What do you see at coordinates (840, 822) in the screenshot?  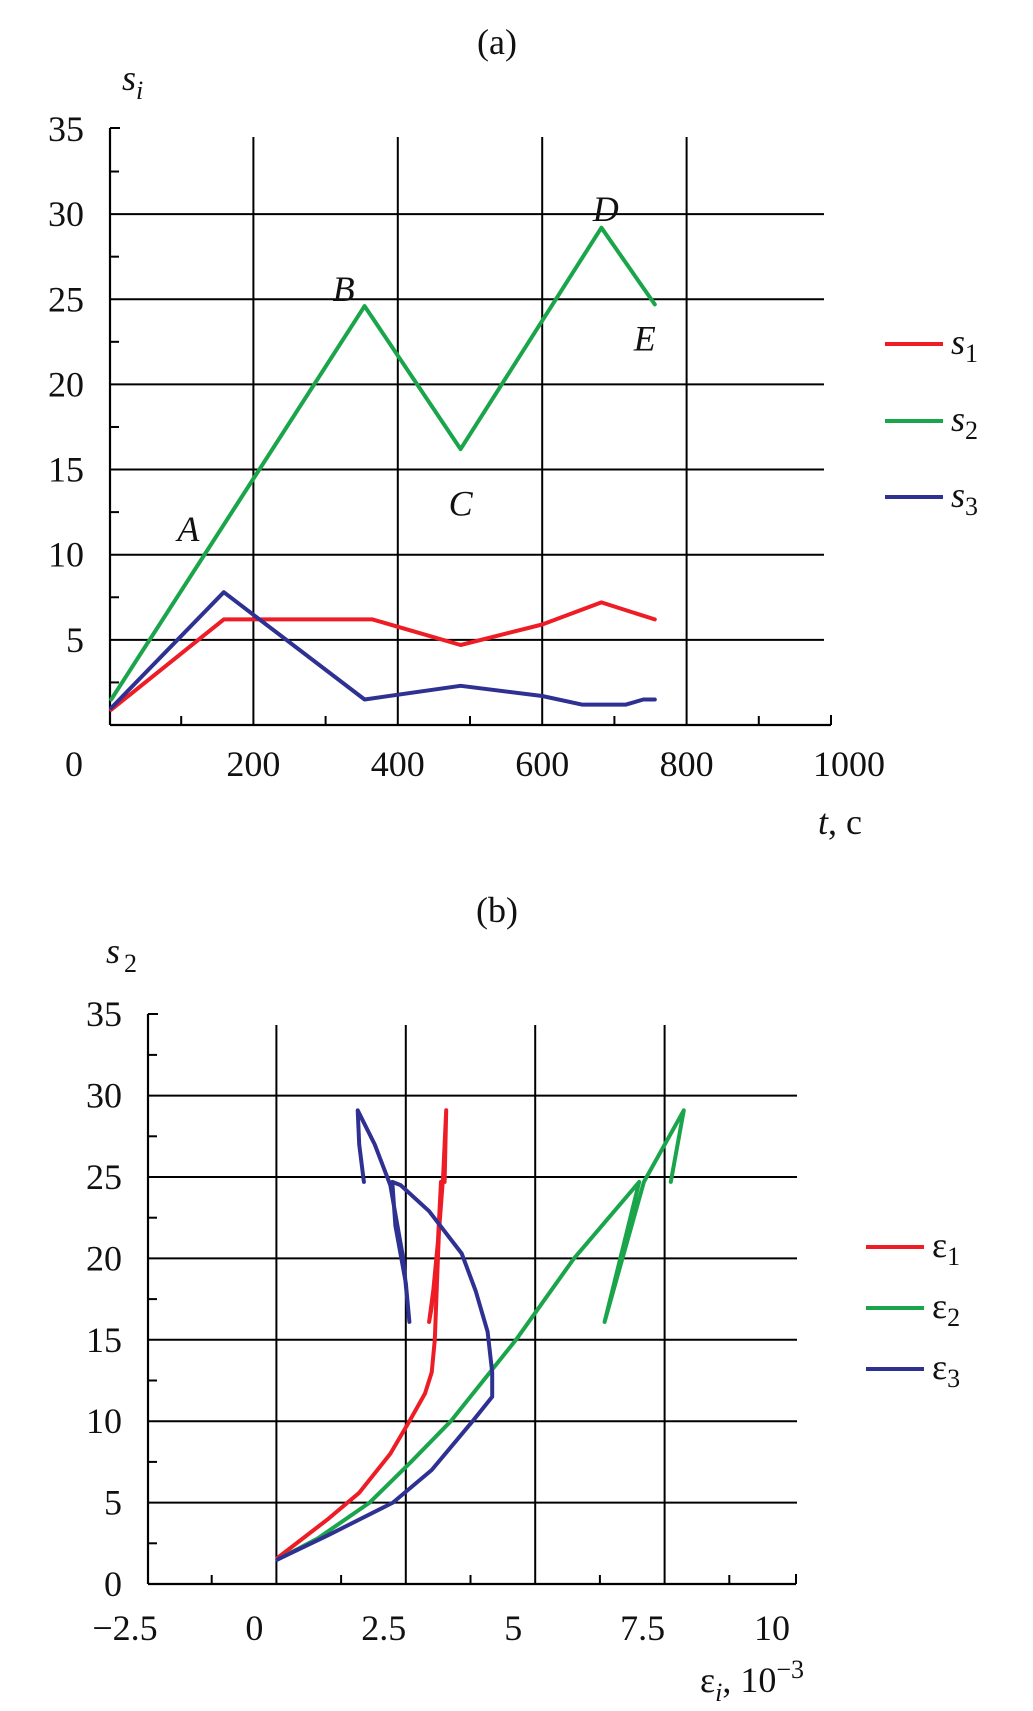 I see `chart-a-x-axis-label: t, c` at bounding box center [840, 822].